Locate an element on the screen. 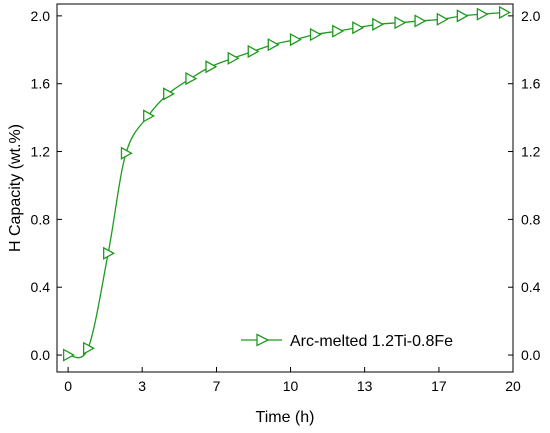 The width and height of the screenshot is (550, 433). y-tick-label-right: 0.4 is located at coordinates (531, 287).